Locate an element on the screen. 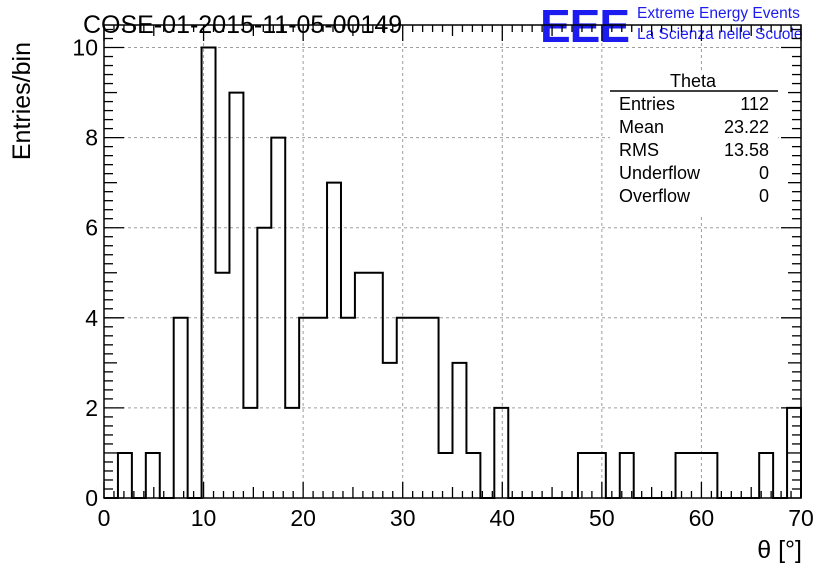 The width and height of the screenshot is (836, 572). stats-row-value: 13.58 is located at coordinates (746, 150).